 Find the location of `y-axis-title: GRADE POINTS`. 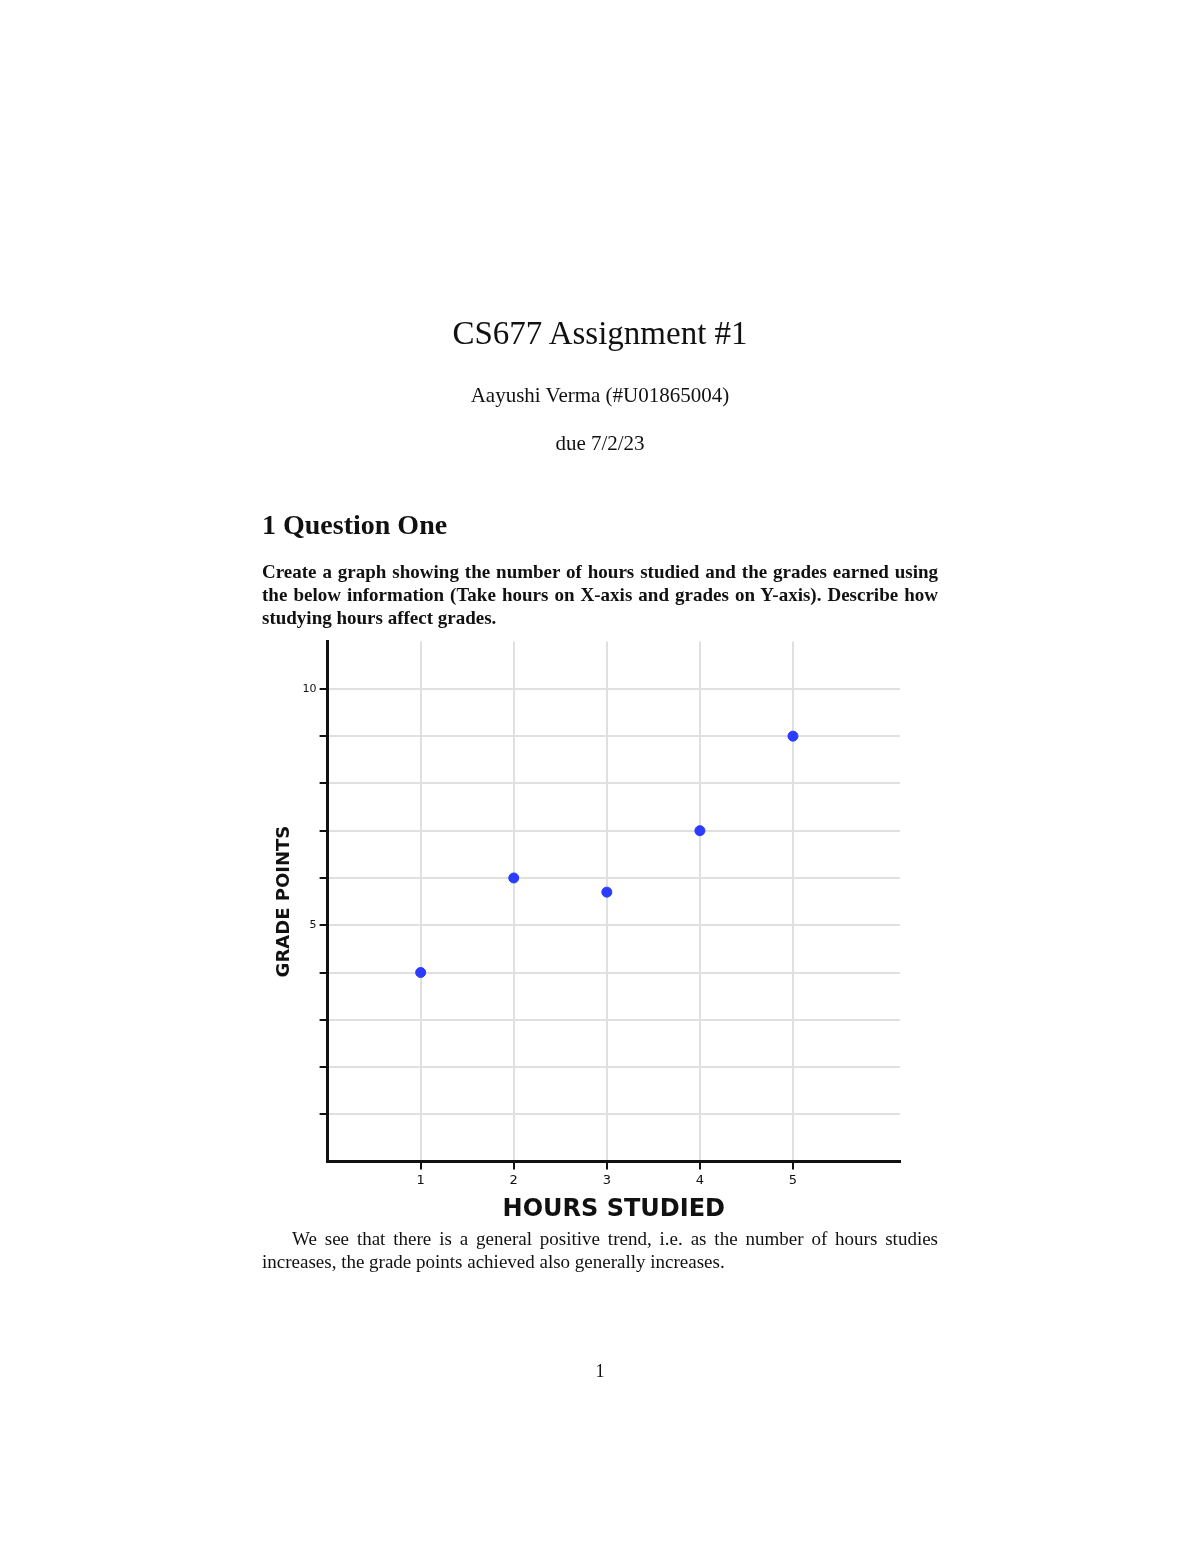

y-axis-title: GRADE POINTS is located at coordinates (283, 901).